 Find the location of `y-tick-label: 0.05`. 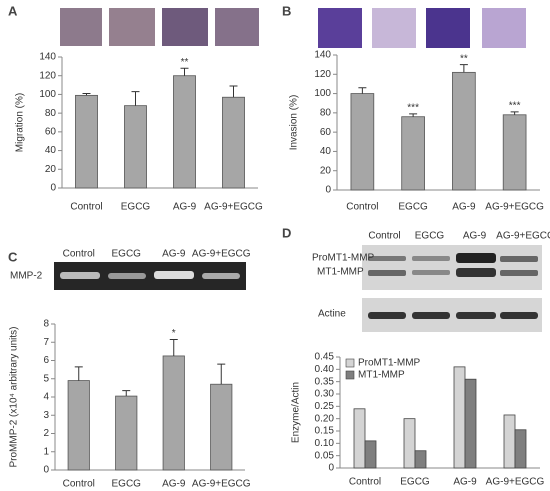

y-tick-label: 0.05 is located at coordinates (325, 455).